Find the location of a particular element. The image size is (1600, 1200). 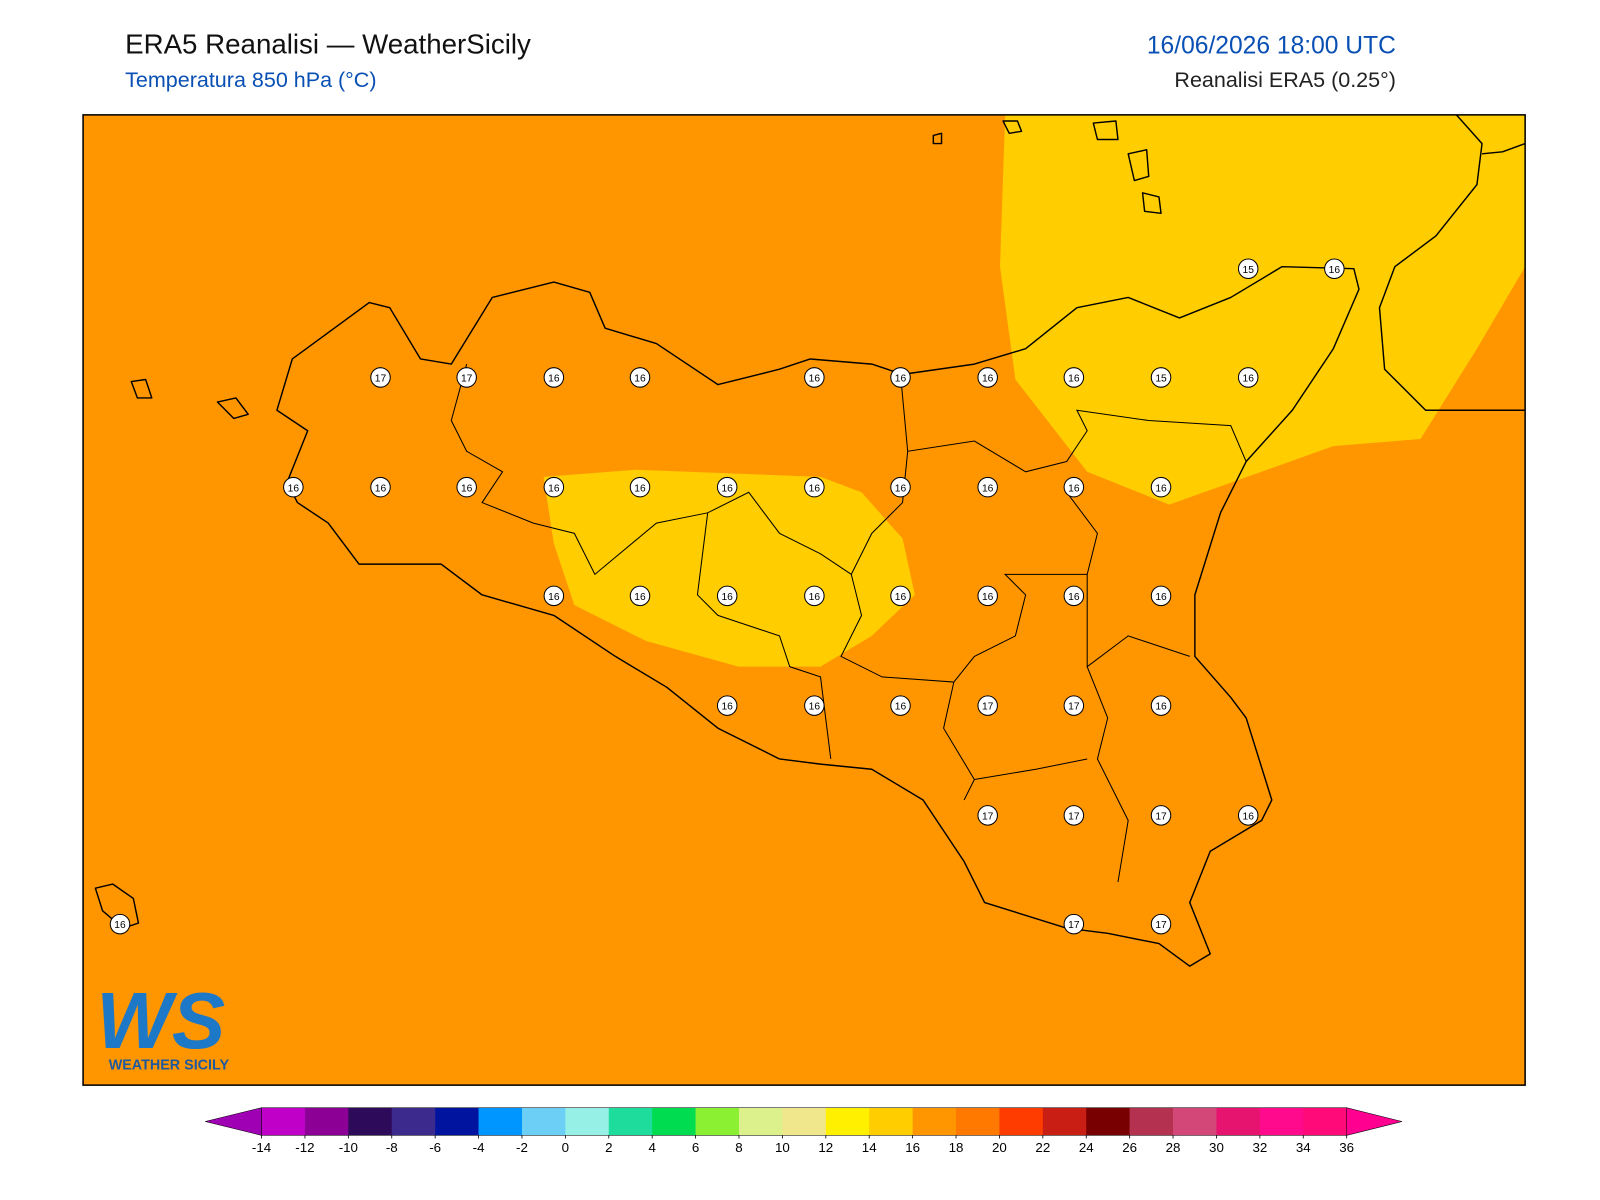

colorbar-under is located at coordinates (233, 1121).